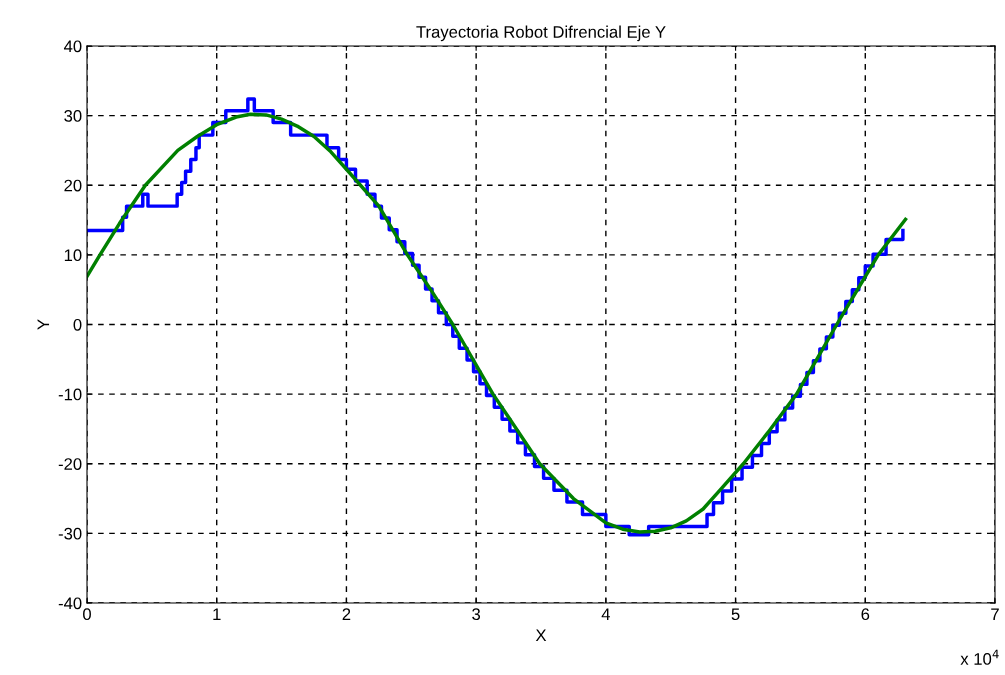  What do you see at coordinates (72, 46) in the screenshot?
I see `y-tick-label: 40` at bounding box center [72, 46].